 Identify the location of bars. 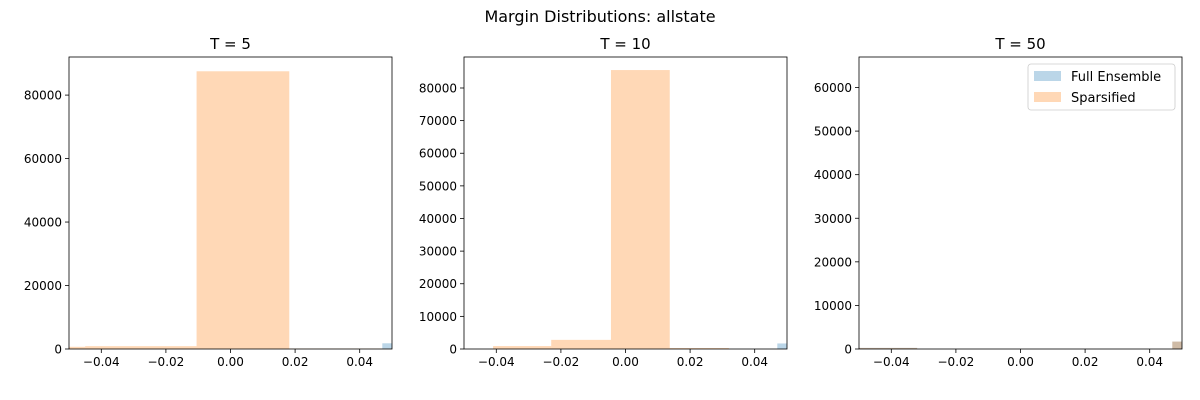
(1020, 345).